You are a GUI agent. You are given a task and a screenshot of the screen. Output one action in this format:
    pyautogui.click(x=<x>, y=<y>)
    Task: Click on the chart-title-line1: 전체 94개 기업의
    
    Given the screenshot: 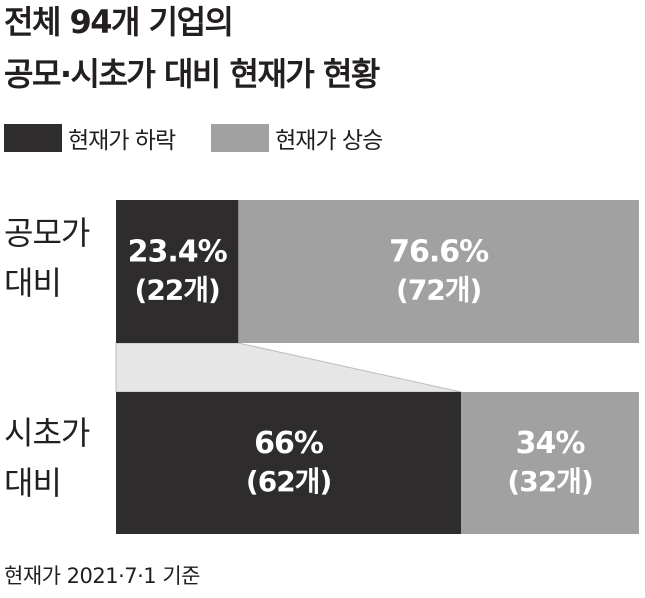 What is the action you would take?
    pyautogui.click(x=119, y=22)
    